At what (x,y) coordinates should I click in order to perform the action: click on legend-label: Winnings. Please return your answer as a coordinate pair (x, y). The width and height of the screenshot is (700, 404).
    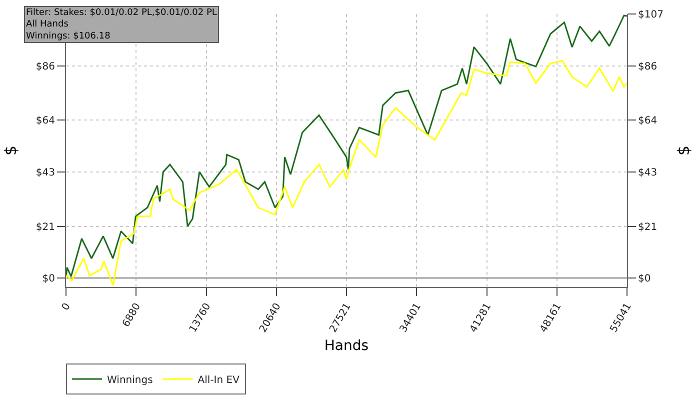
    Looking at the image, I should click on (130, 380).